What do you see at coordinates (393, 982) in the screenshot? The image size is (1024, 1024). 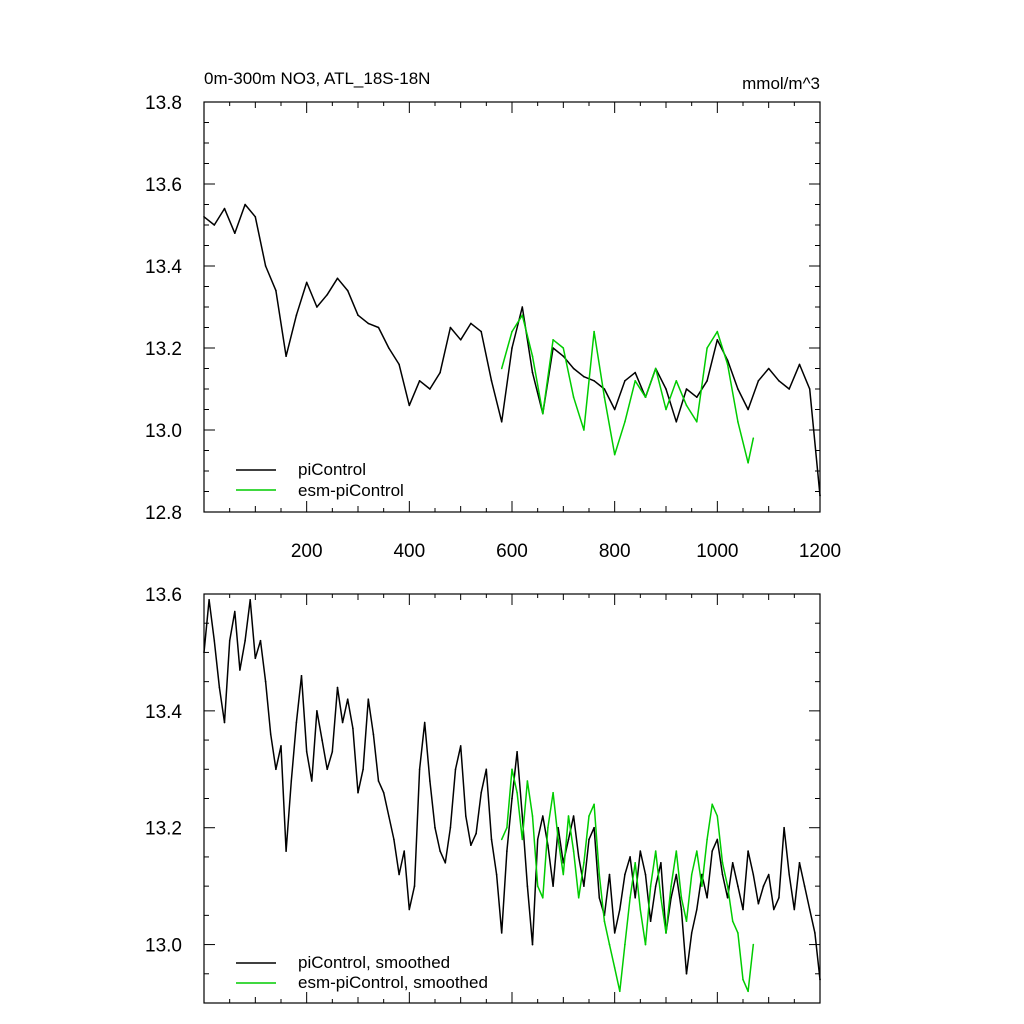 I see `legend-label-esm-picontrol-smoothed: esm-piControl, smoothed` at bounding box center [393, 982].